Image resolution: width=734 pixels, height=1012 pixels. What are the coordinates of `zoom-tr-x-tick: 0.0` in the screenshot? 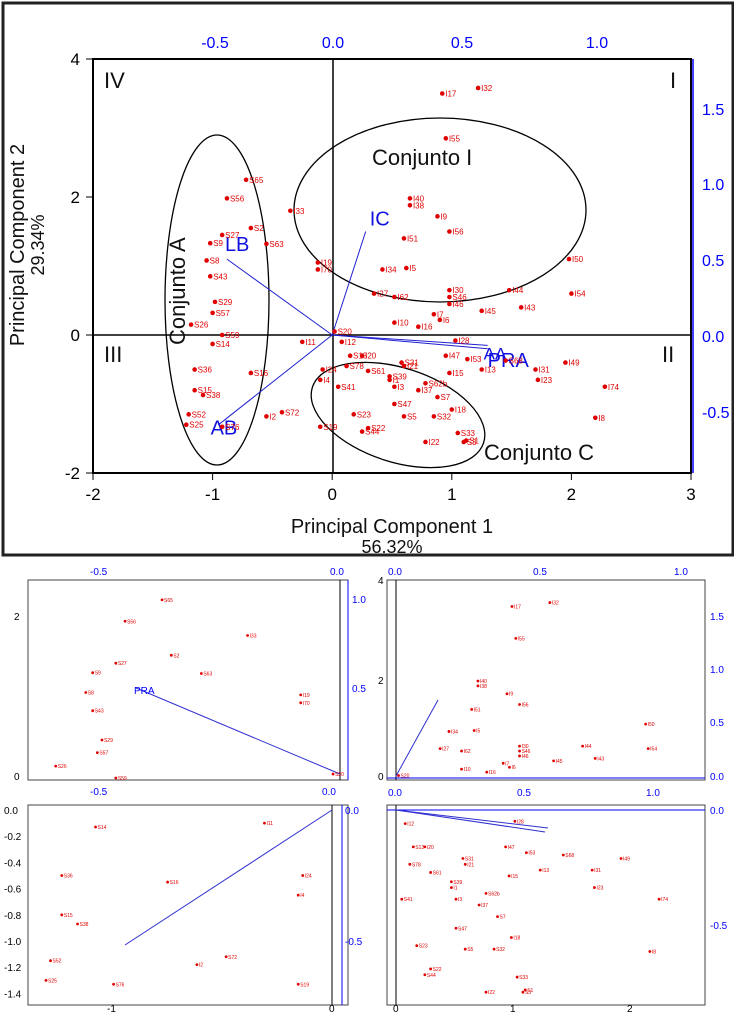 It's located at (395, 793).